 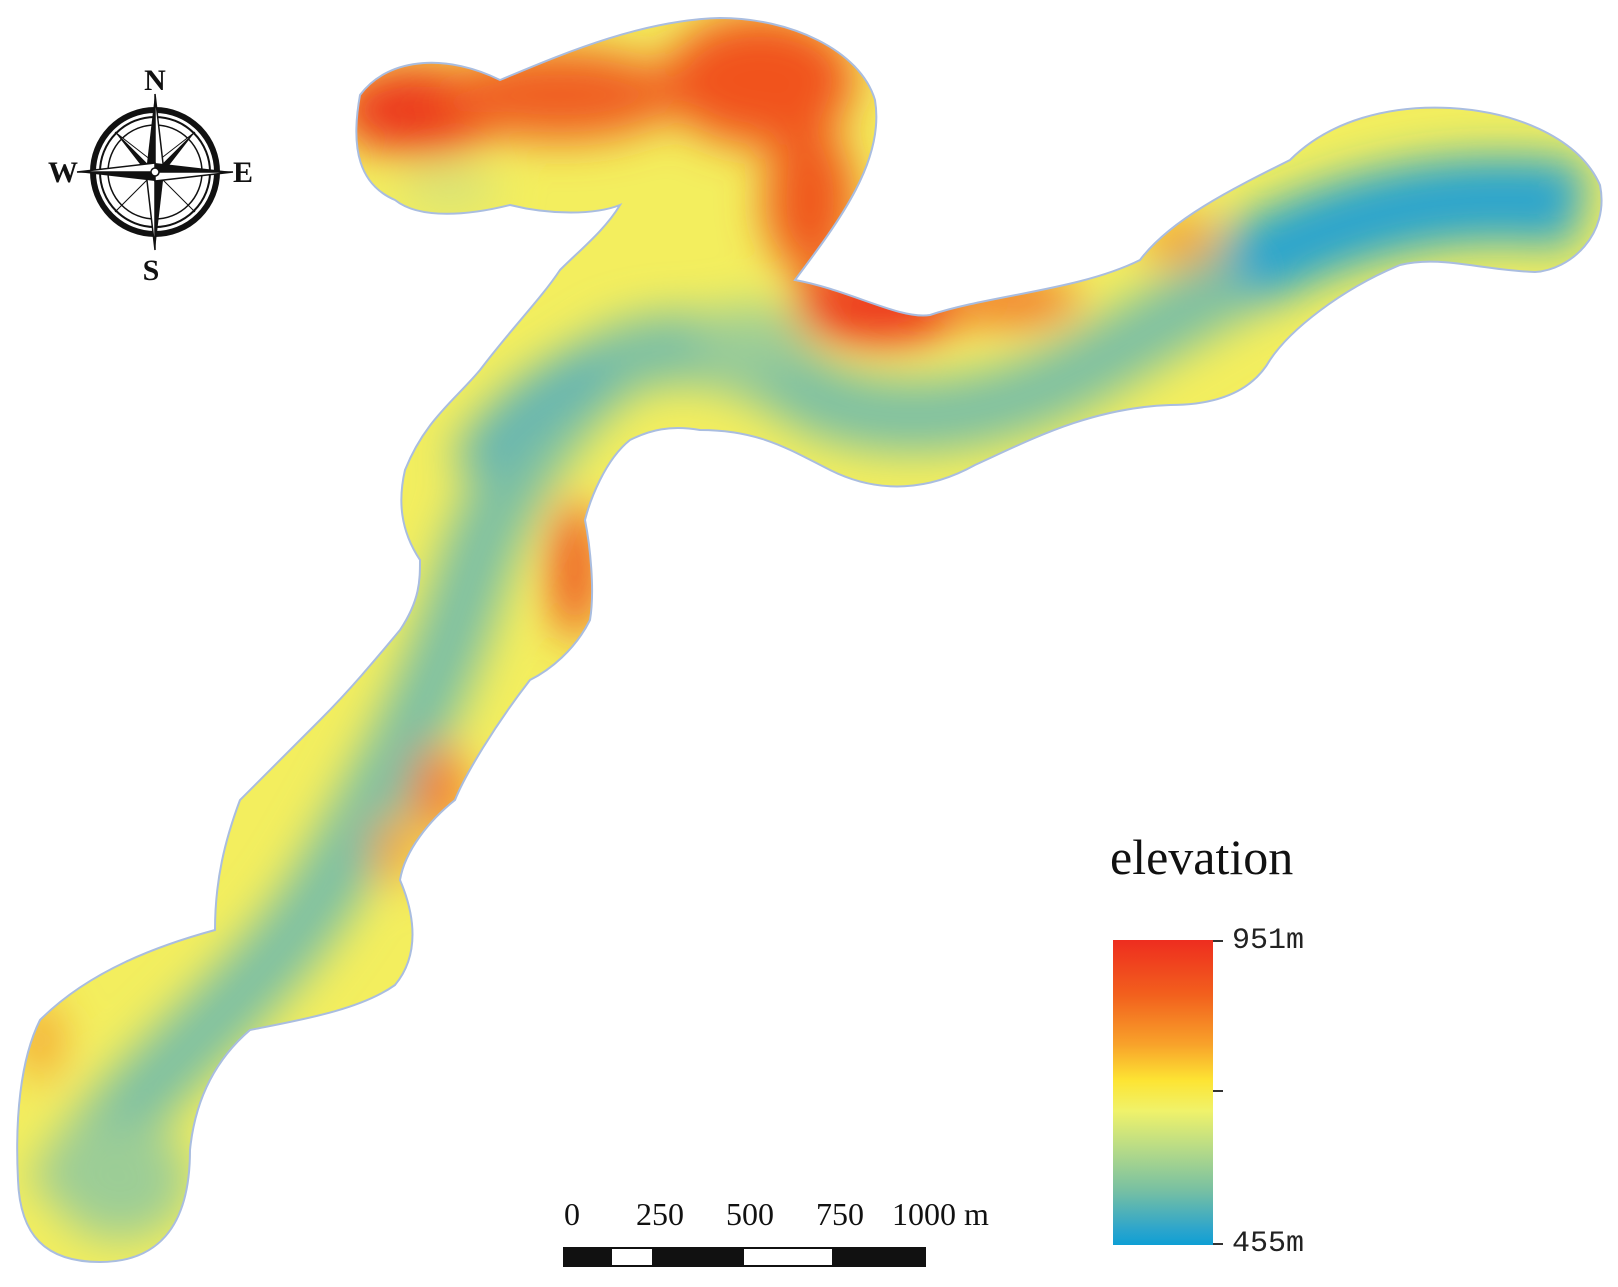 What do you see at coordinates (63, 172) in the screenshot?
I see `compass-west-label: W` at bounding box center [63, 172].